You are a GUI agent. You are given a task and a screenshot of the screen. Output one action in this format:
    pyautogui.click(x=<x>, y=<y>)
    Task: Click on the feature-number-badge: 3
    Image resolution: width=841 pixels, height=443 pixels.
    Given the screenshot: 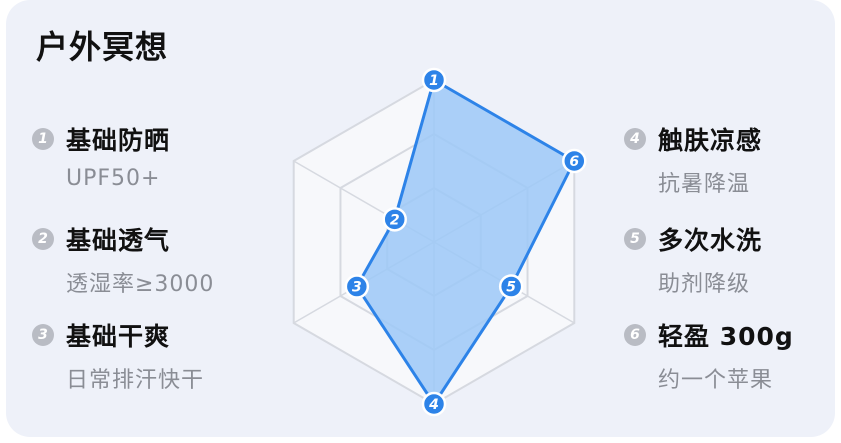 What is the action you would take?
    pyautogui.click(x=43, y=335)
    